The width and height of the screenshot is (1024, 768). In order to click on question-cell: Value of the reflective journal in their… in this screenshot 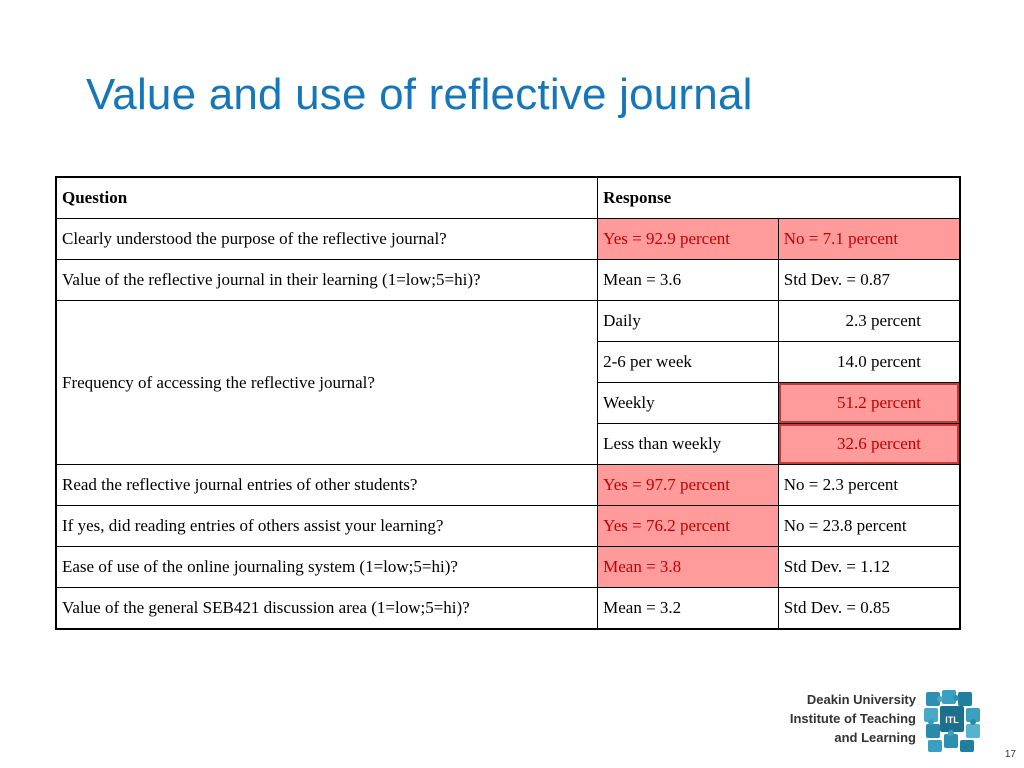, I will do `click(327, 280)`.